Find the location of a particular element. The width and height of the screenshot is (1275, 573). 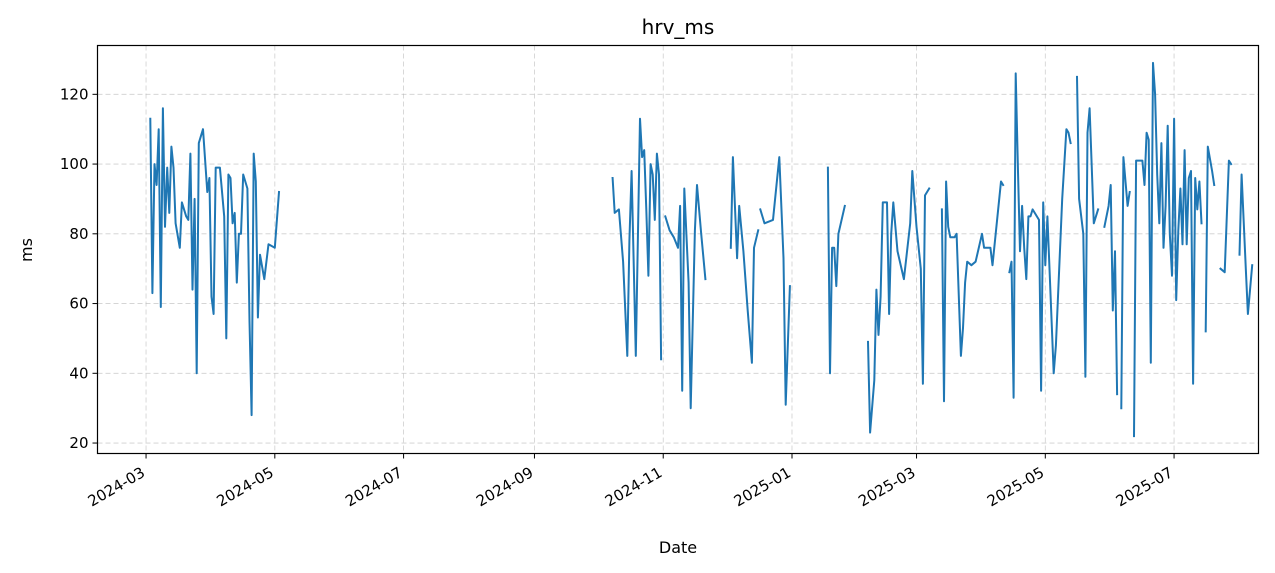

x-axis-label: Date is located at coordinates (678, 547).